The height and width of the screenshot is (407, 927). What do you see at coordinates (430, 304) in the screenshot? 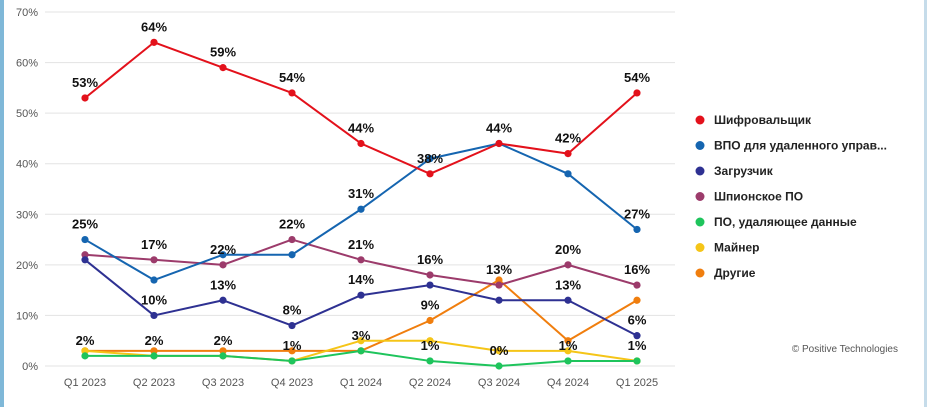
I see `data-label: 9%` at bounding box center [430, 304].